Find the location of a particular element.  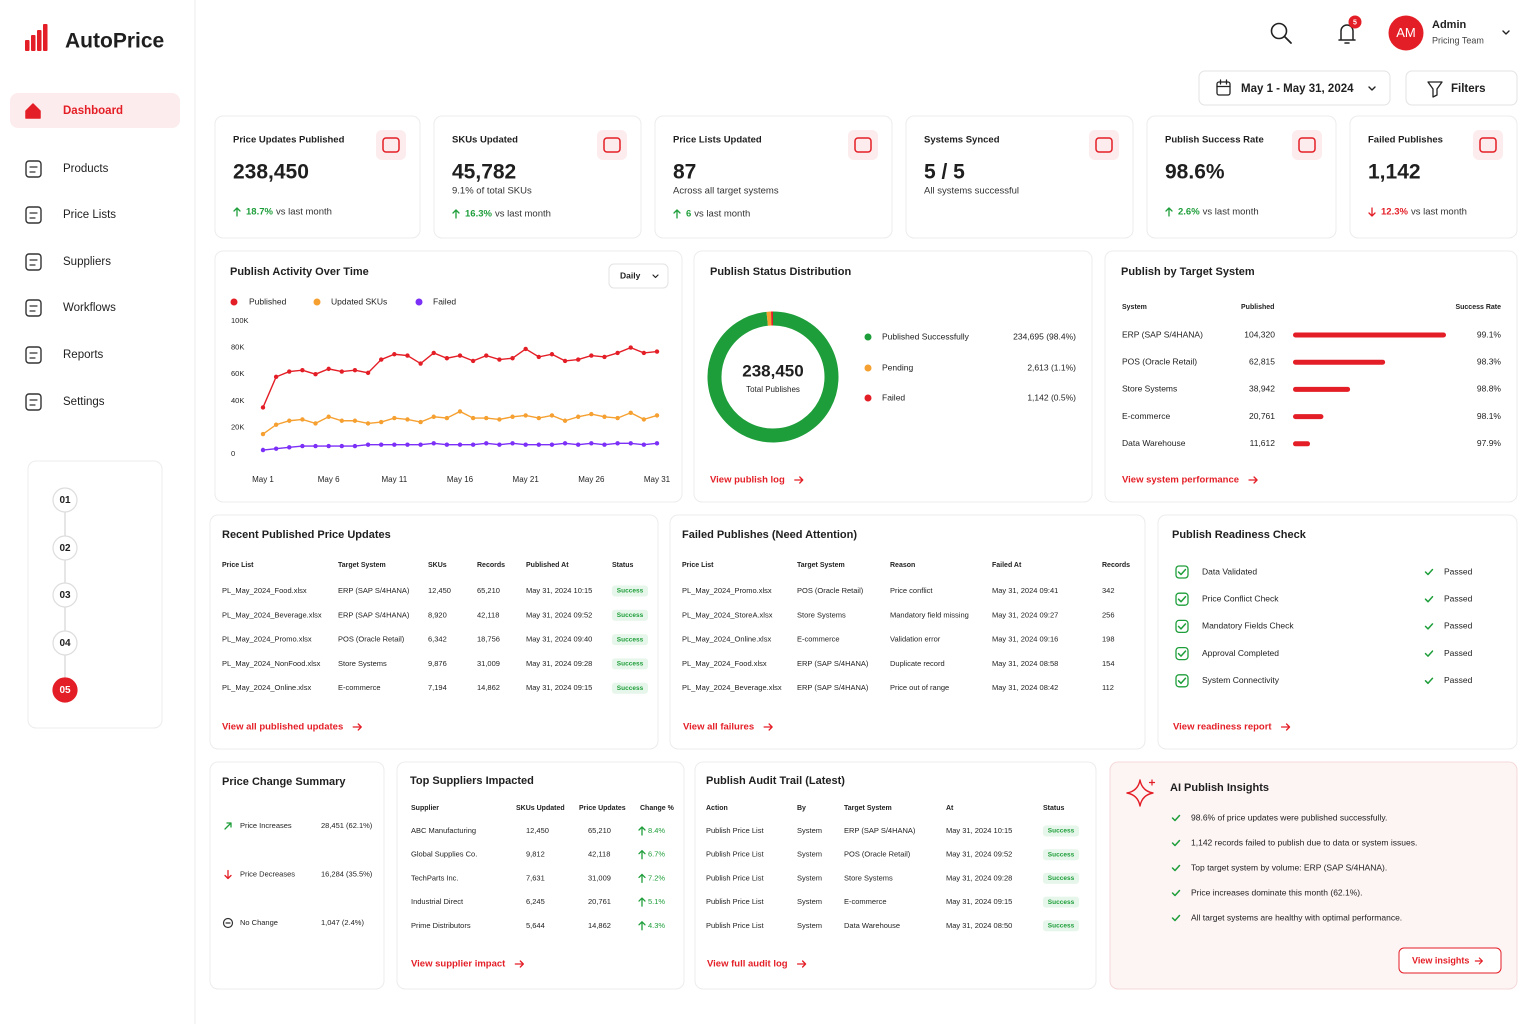

card-title: Publish Readiness Check is located at coordinates (1239, 535).